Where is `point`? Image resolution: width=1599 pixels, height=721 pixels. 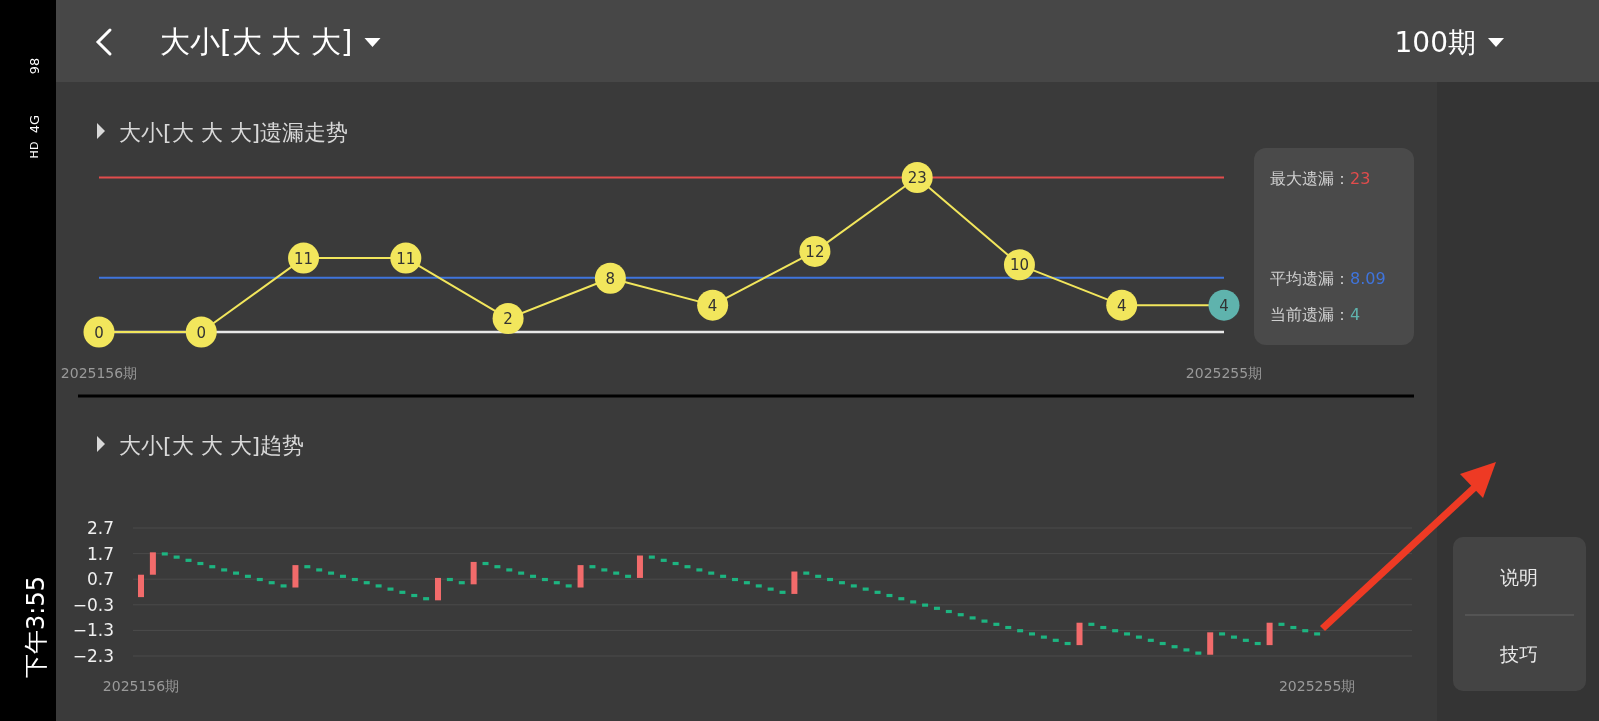 point is located at coordinates (201, 332).